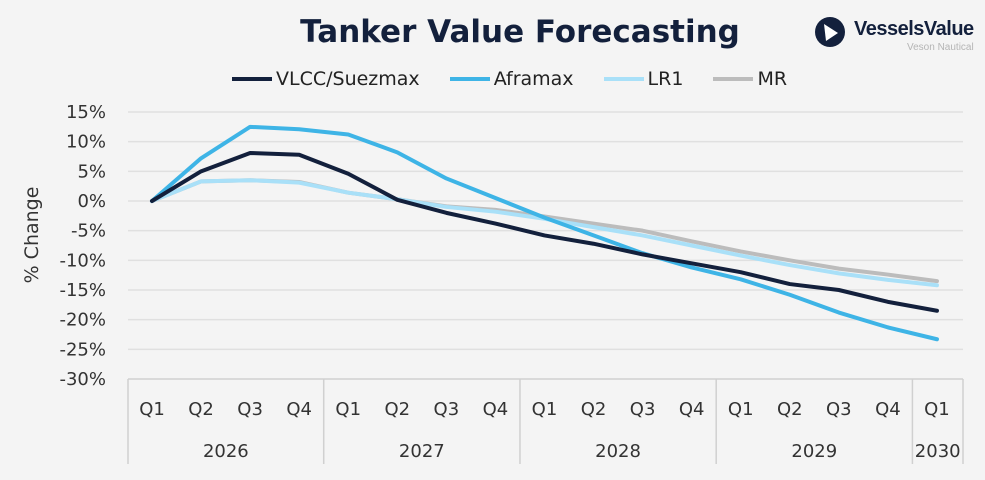 The image size is (985, 480). Describe the element at coordinates (914, 29) in the screenshot. I see `logo-brand: VesselsValue` at that location.